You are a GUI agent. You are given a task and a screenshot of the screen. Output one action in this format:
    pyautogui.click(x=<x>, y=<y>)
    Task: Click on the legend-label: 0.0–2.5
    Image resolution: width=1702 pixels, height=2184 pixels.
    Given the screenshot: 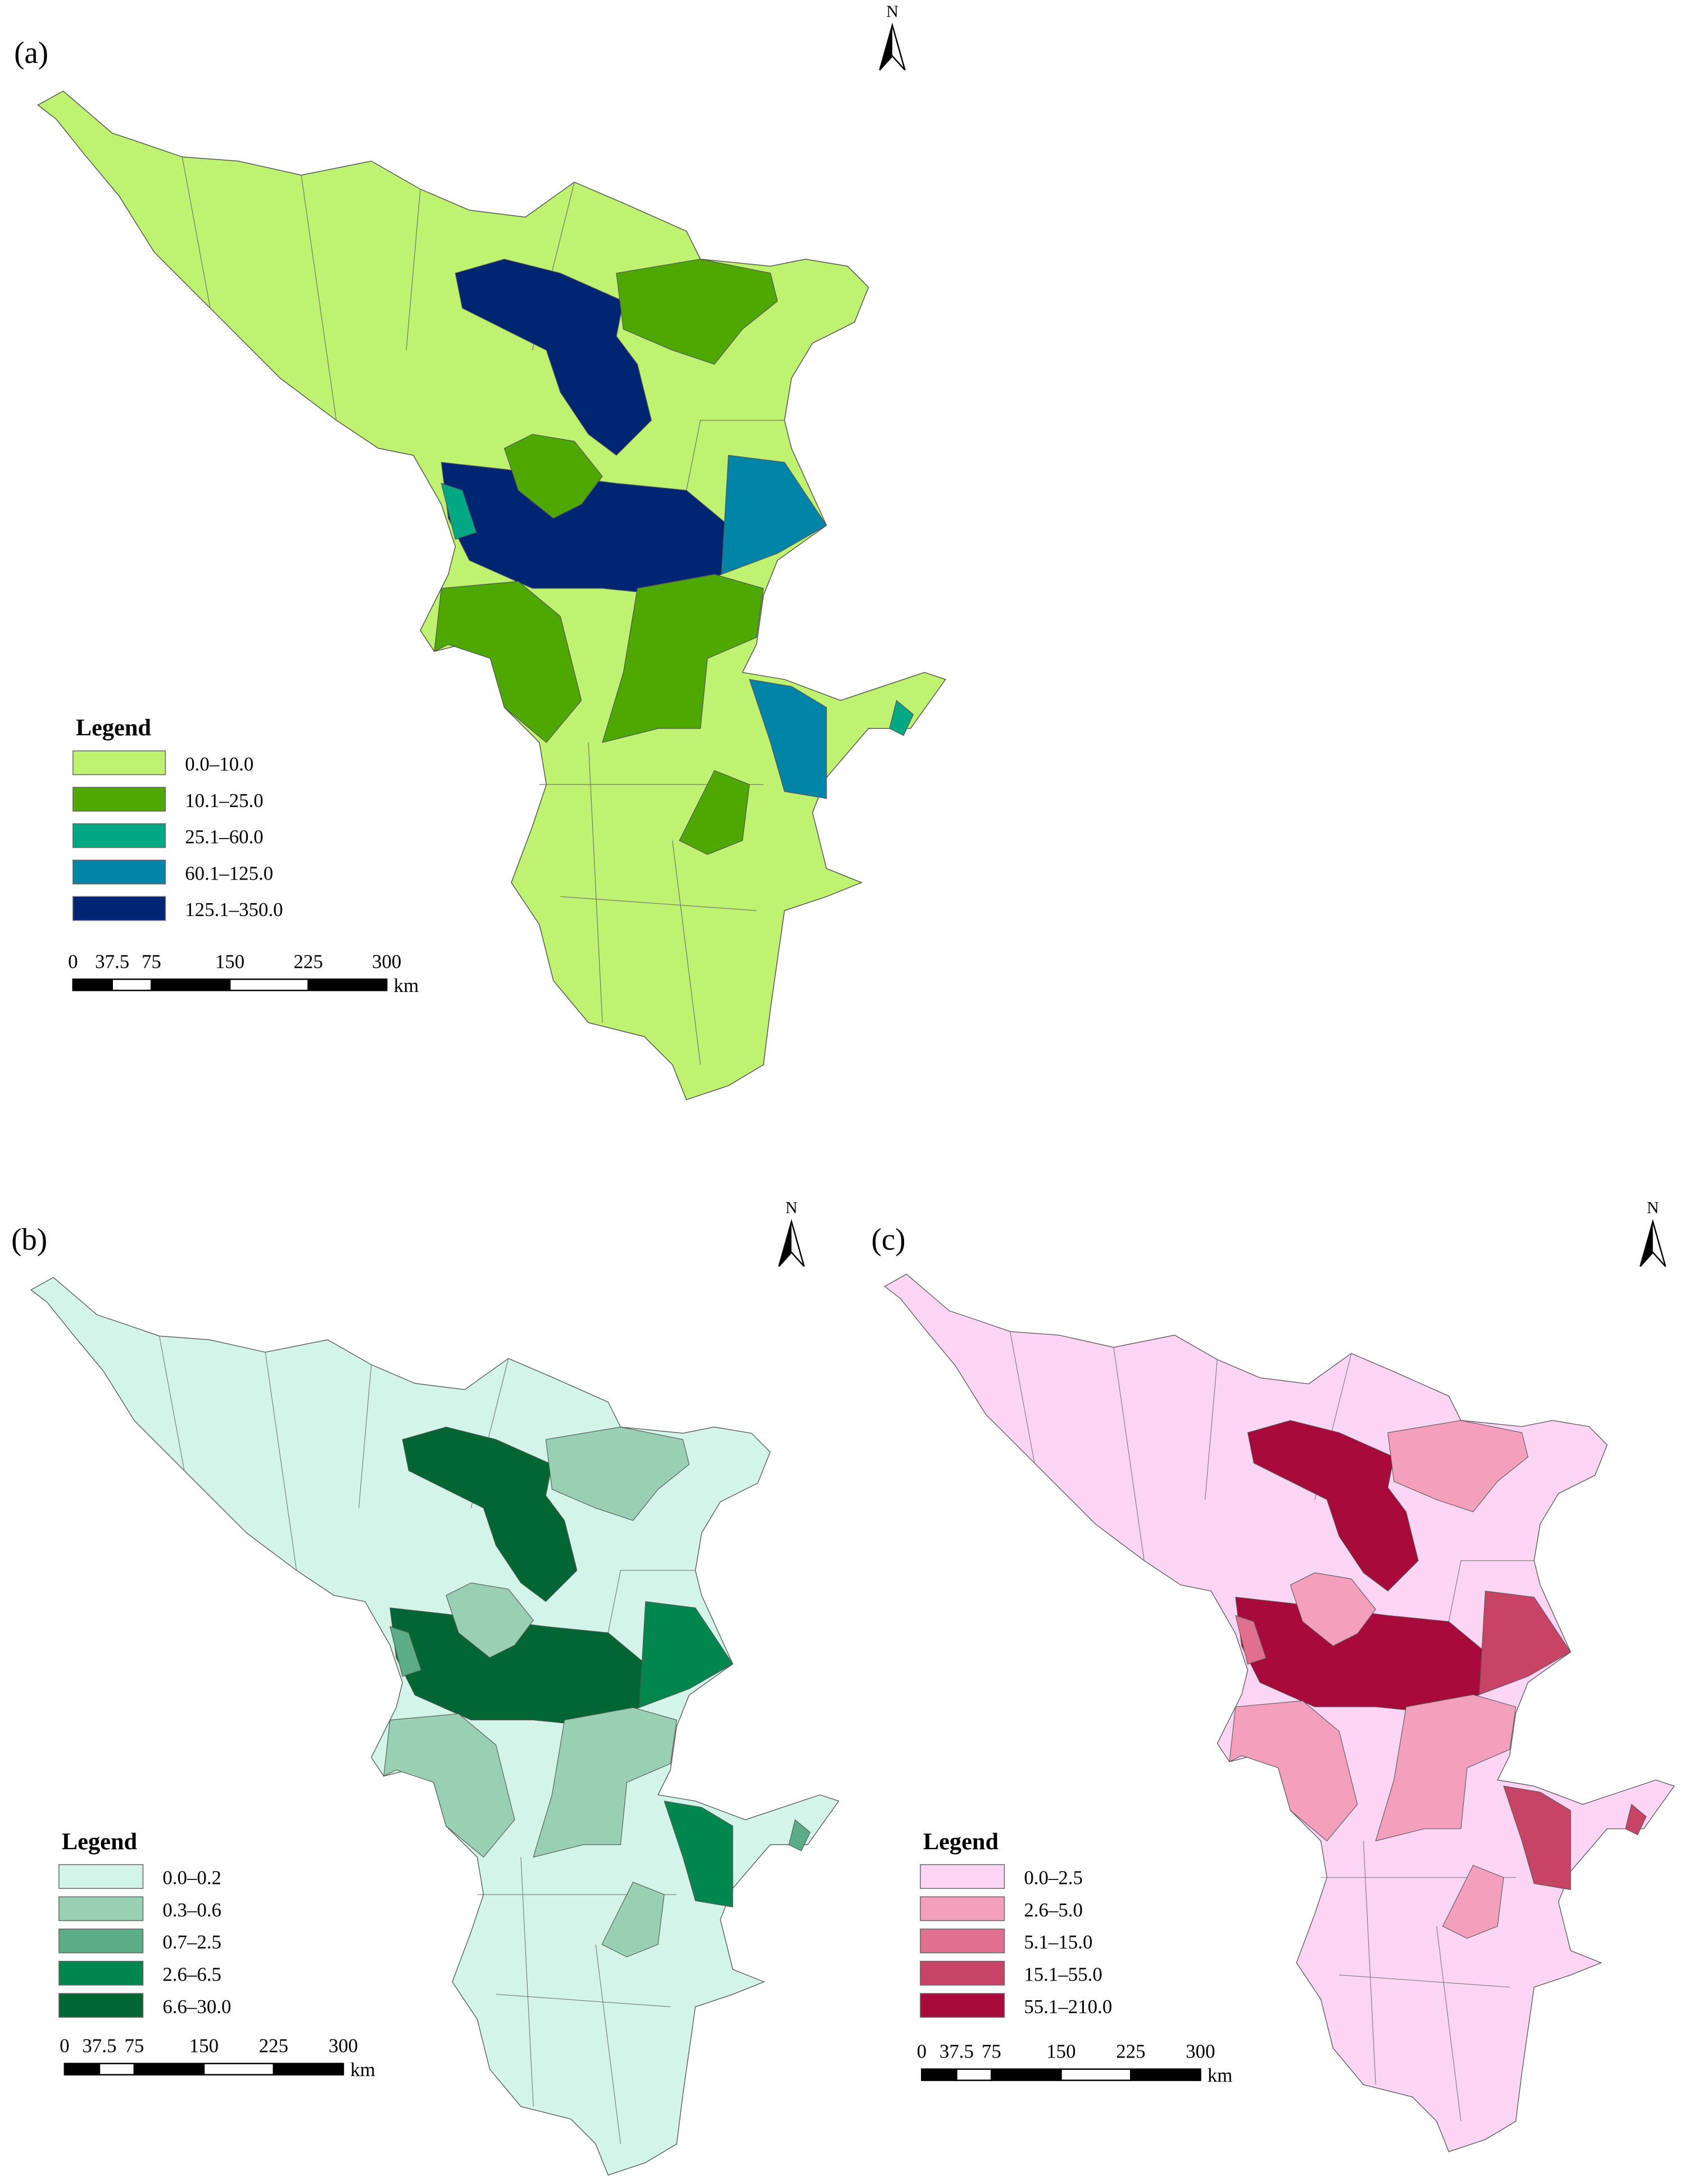 What is the action you would take?
    pyautogui.click(x=1053, y=1878)
    